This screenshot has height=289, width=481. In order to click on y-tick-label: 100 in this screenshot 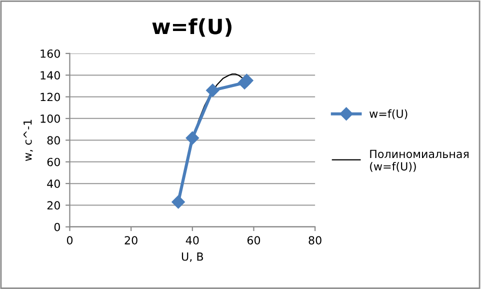, I will do `click(50, 118)`.